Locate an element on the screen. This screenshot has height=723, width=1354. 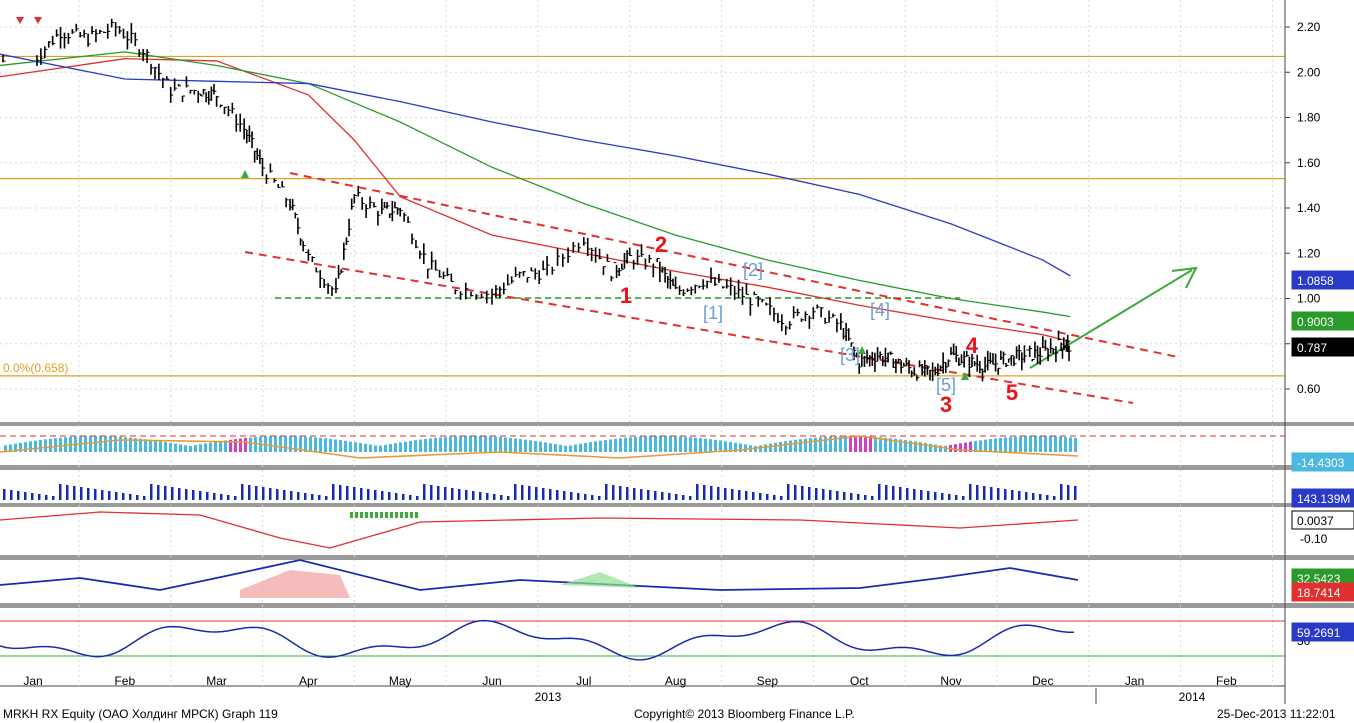
badge-histogram-bg is located at coordinates (1322, 462).